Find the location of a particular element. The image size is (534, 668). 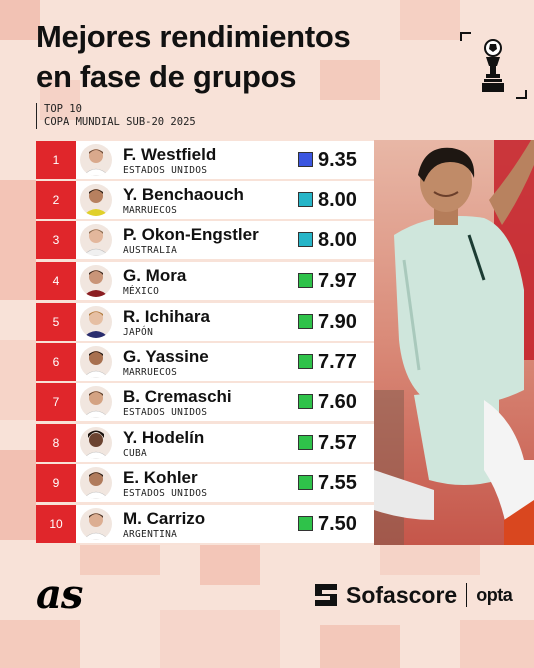

rank-badge: 4 is located at coordinates (56, 281).